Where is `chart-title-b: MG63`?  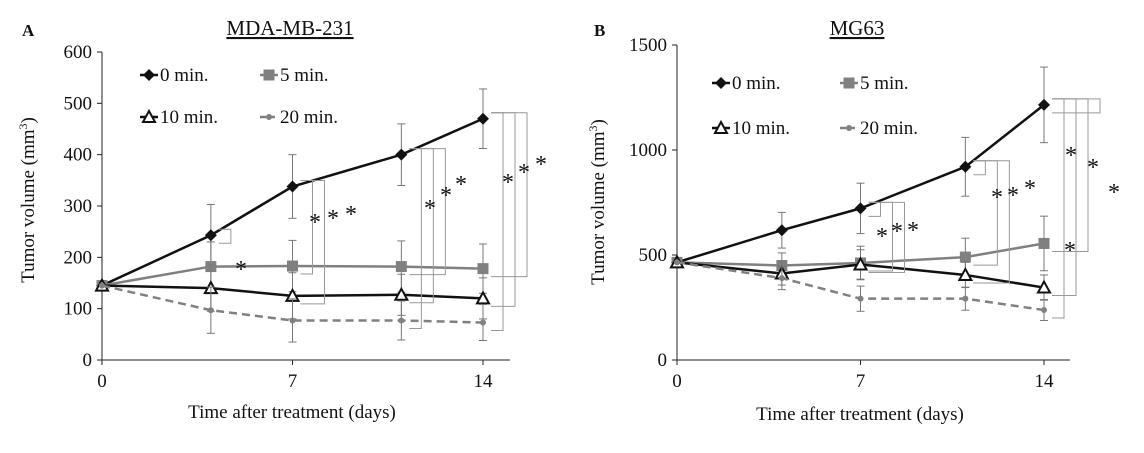
chart-title-b: MG63 is located at coordinates (857, 28).